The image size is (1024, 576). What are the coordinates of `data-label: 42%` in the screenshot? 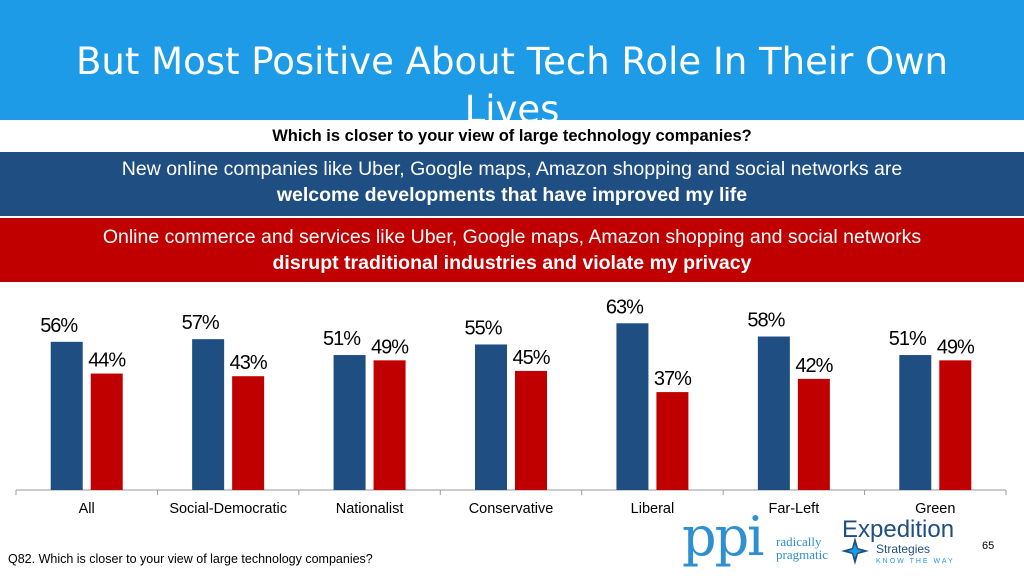 It's located at (814, 366).